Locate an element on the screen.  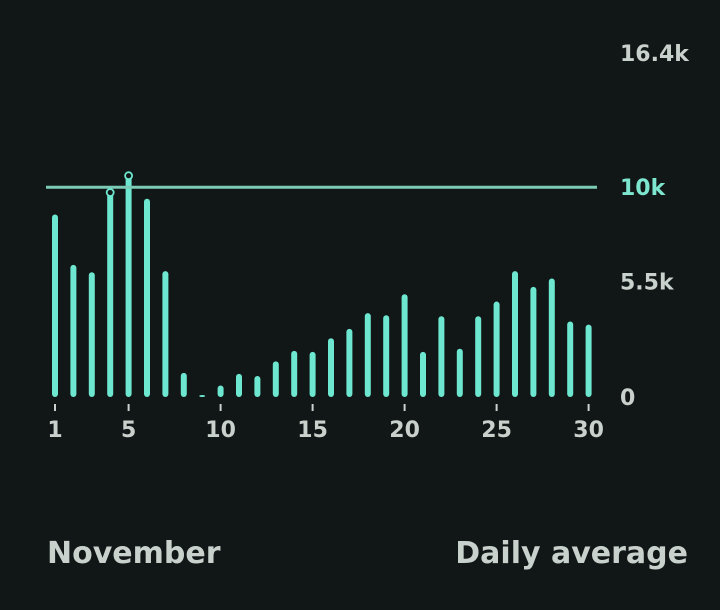
x-tick-label-10: 10 is located at coordinates (220, 430).